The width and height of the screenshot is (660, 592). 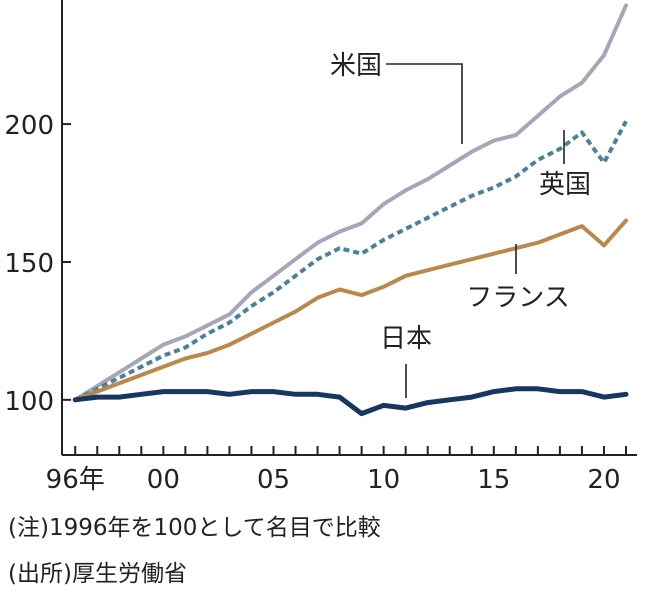 I want to click on callout-leader-us, so click(x=424, y=103).